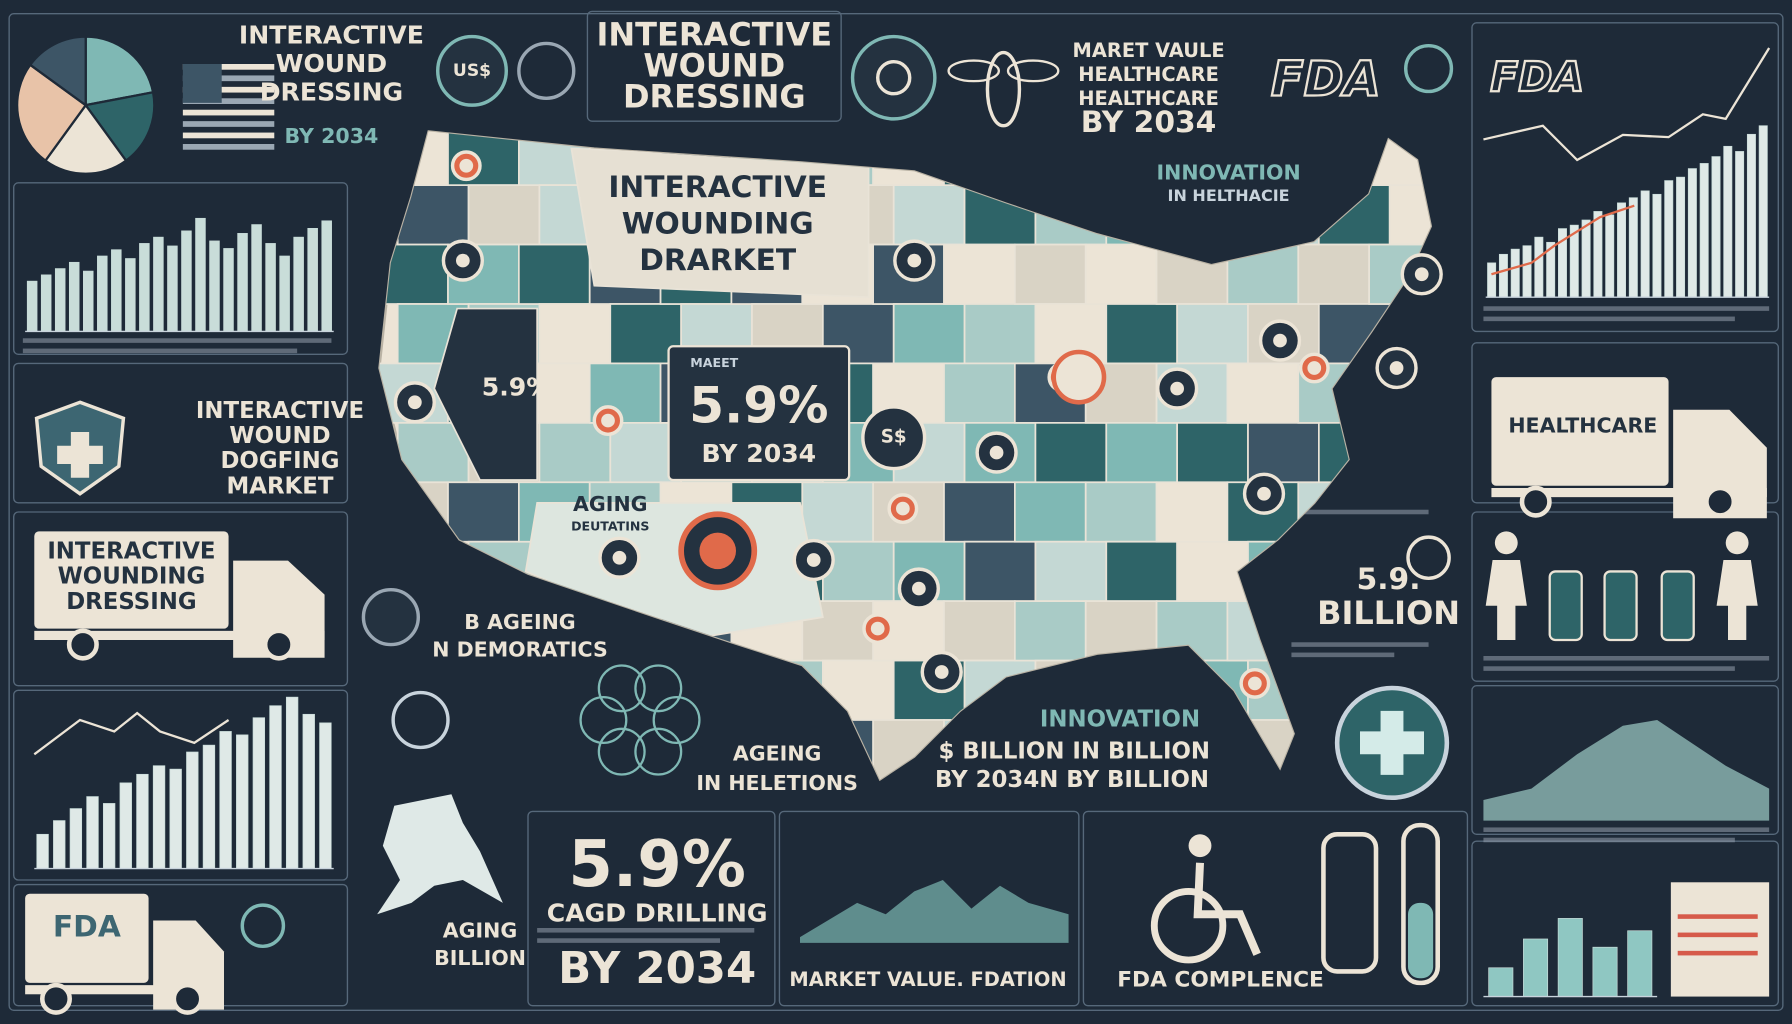  Describe the element at coordinates (131, 580) in the screenshot. I see `truck-body` at that location.